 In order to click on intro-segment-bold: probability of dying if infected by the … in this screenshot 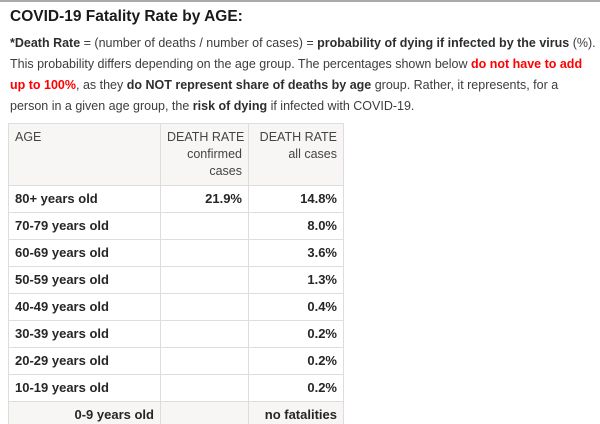, I will do `click(443, 43)`.